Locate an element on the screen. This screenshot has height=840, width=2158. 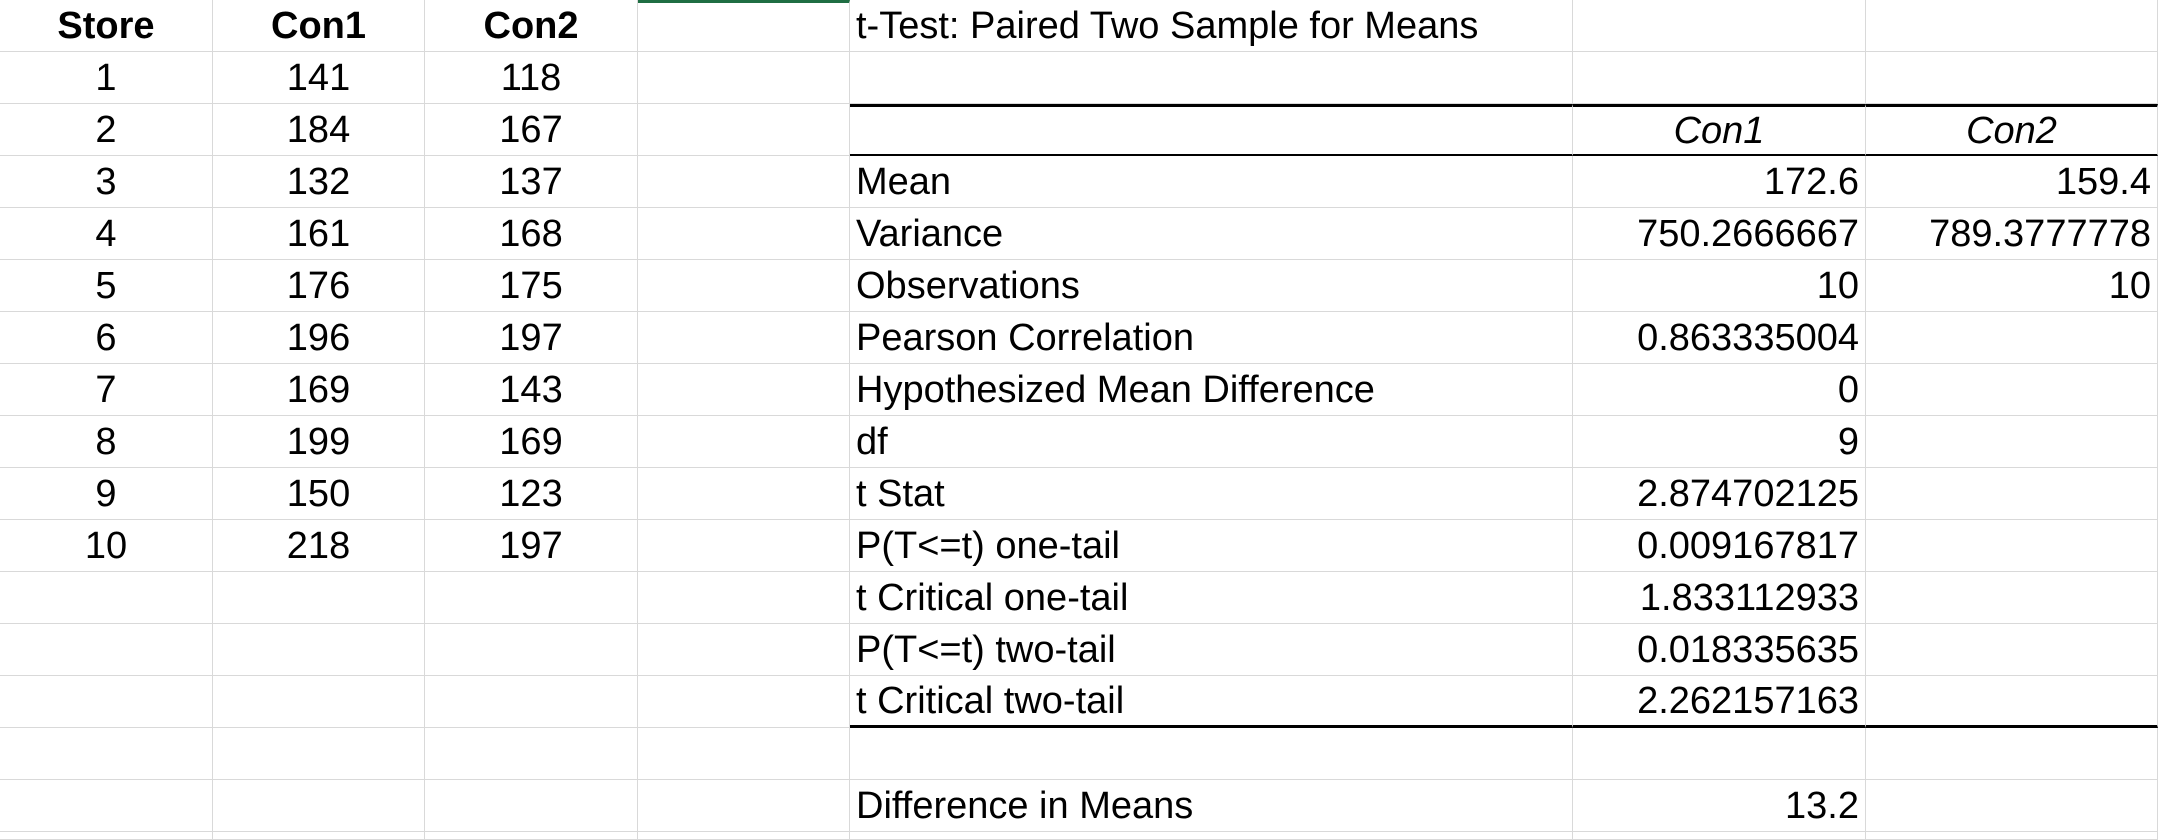
cell-r16-c3 is located at coordinates (531, 806).